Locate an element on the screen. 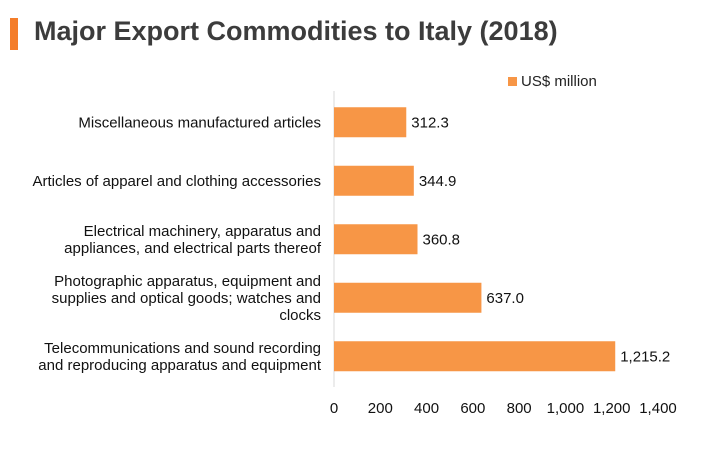  category-label-line: clocks is located at coordinates (300, 315).